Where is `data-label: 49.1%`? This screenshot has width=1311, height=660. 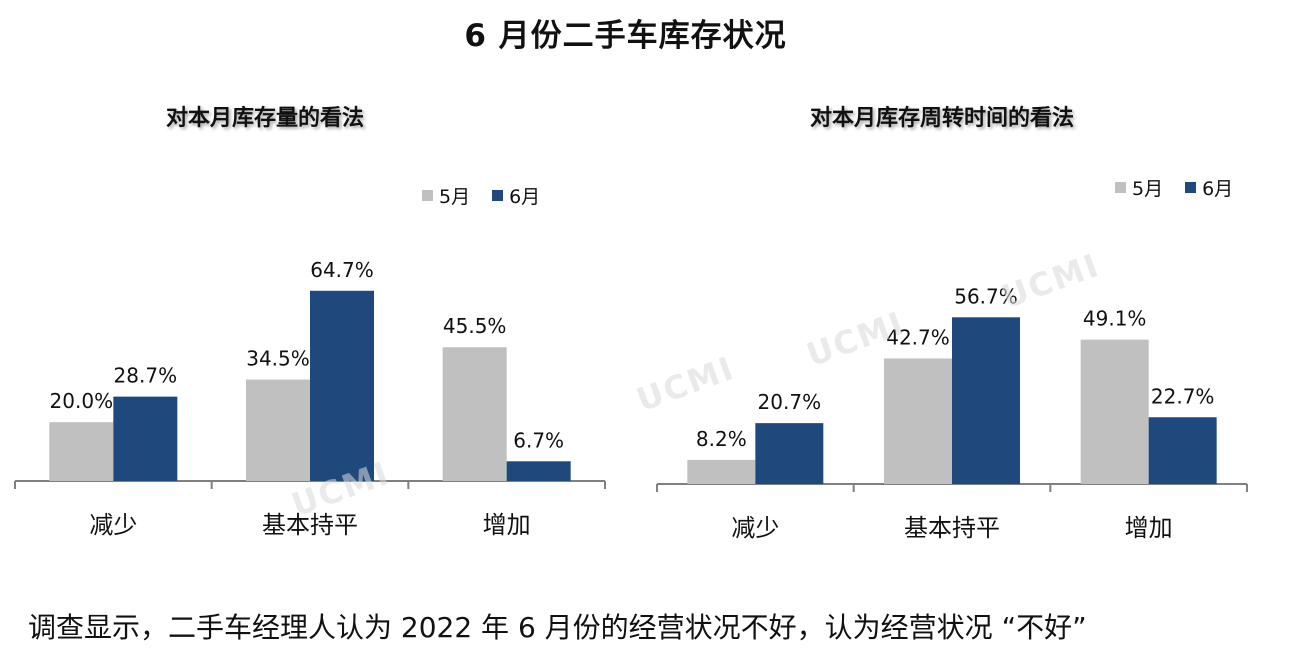 data-label: 49.1% is located at coordinates (1115, 319).